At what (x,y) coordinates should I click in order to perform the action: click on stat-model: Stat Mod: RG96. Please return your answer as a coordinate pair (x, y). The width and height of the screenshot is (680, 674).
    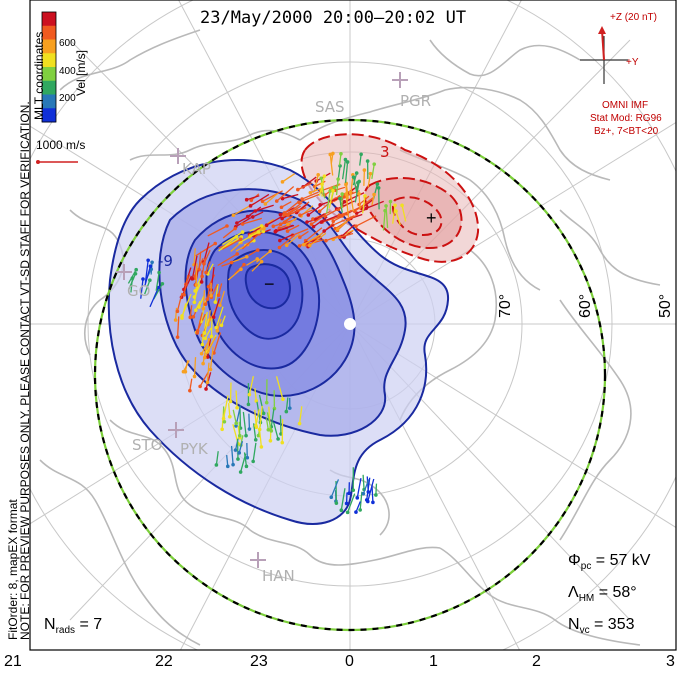
    Looking at the image, I should click on (626, 118).